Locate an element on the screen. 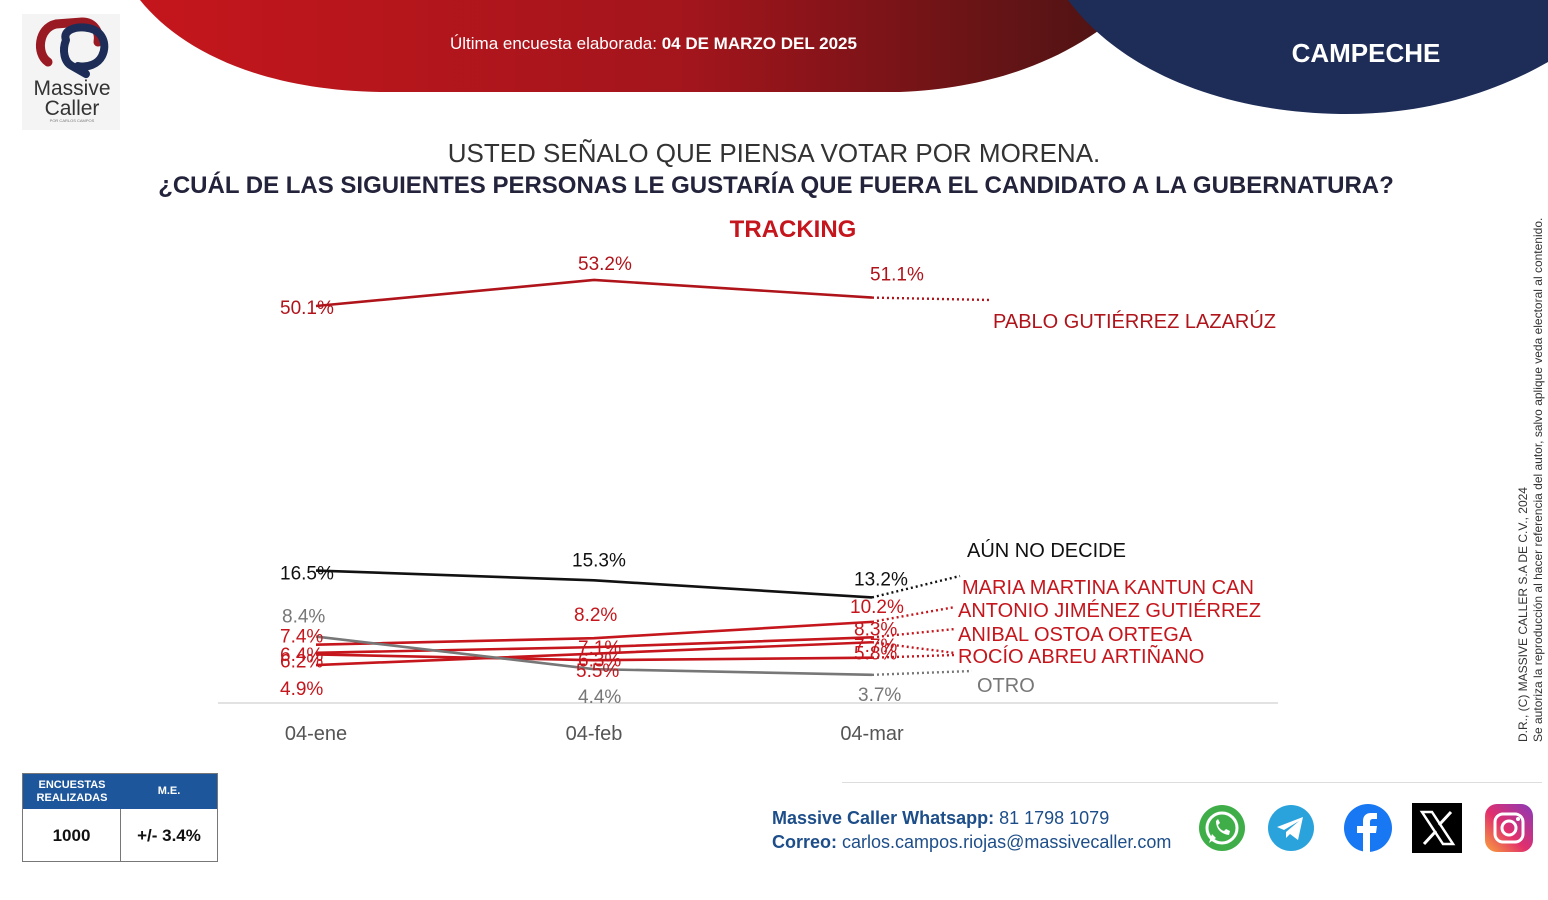 The width and height of the screenshot is (1548, 900). series-name-label: OTRO is located at coordinates (1006, 686).